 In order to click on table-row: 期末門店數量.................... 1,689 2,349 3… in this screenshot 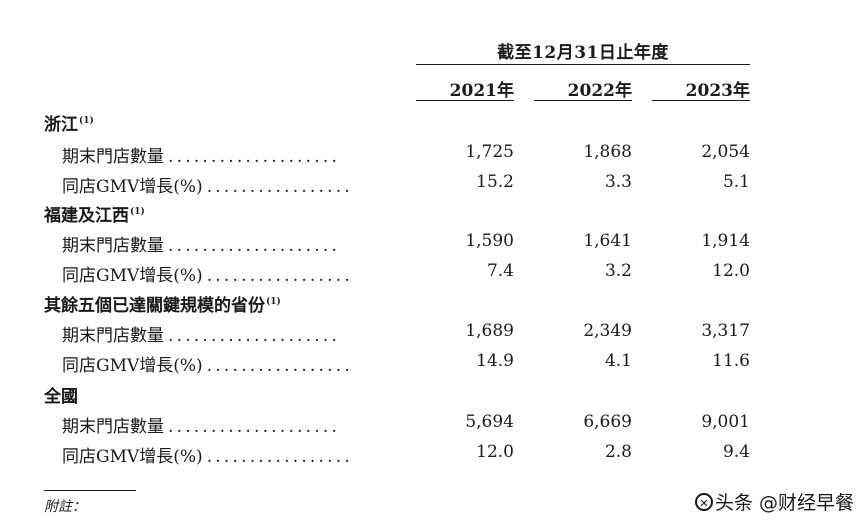, I will do `click(433, 334)`.